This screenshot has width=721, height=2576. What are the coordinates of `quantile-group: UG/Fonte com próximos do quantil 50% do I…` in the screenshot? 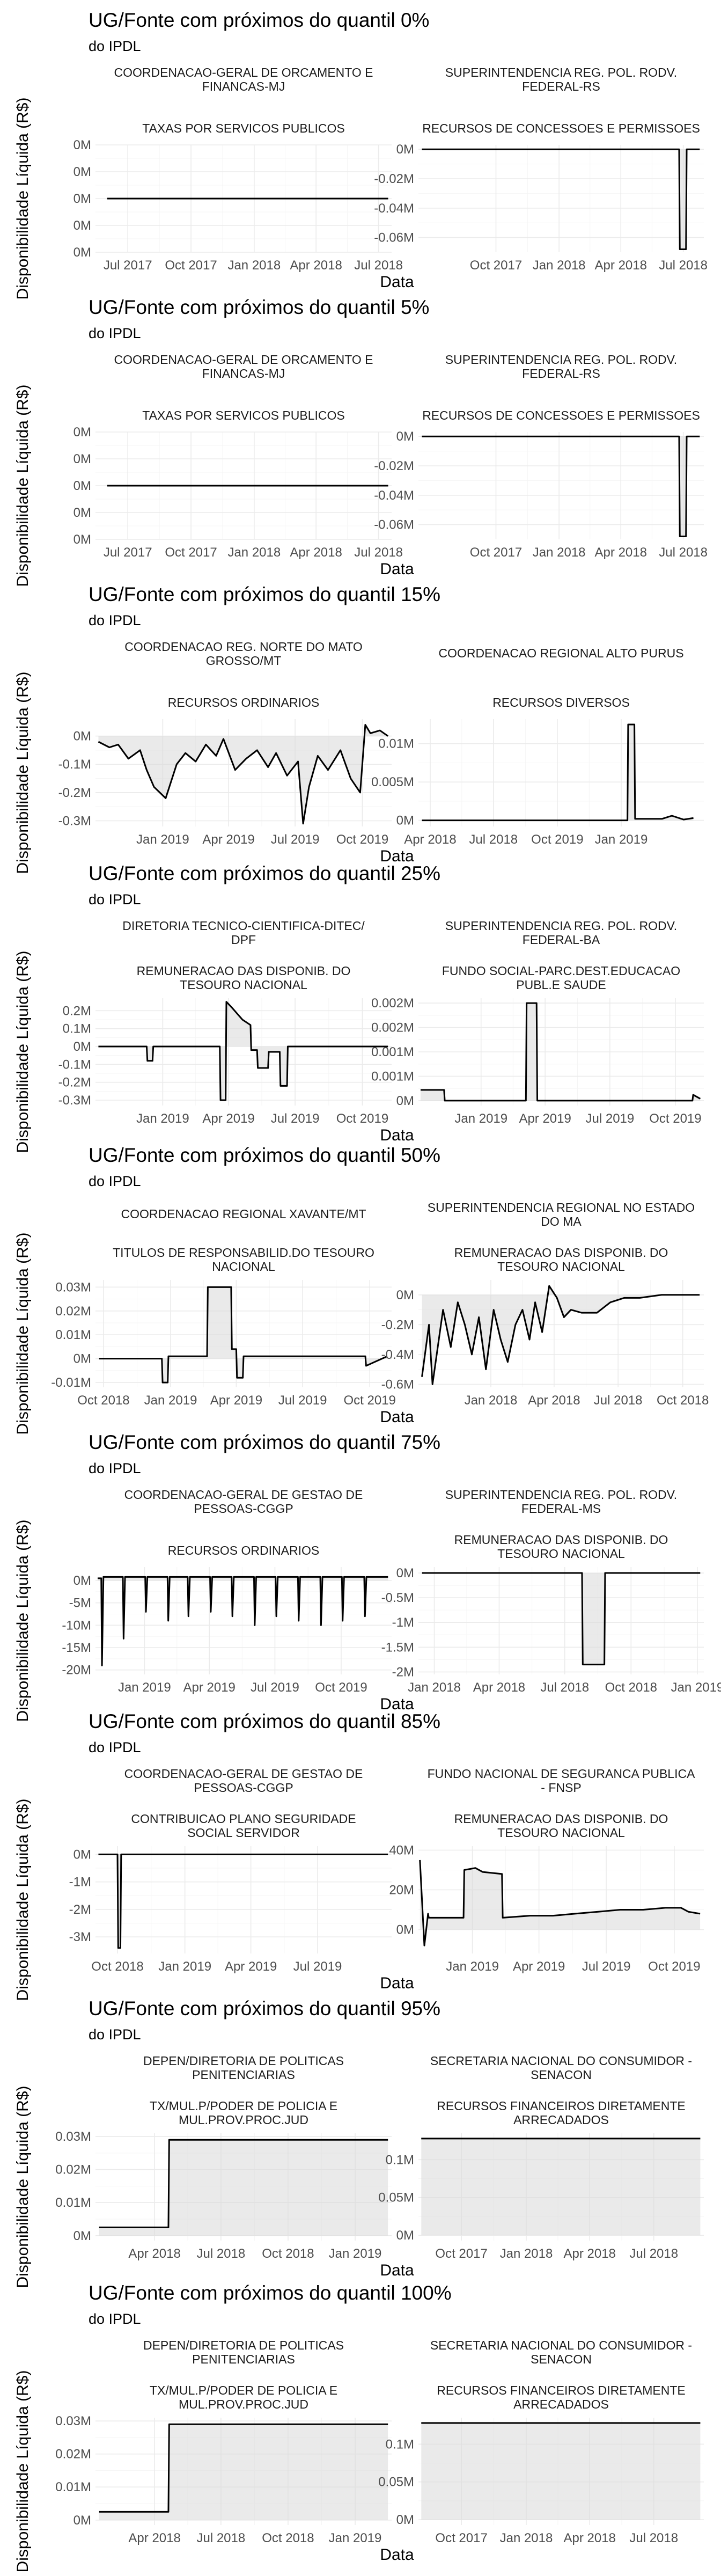 It's located at (362, 1289).